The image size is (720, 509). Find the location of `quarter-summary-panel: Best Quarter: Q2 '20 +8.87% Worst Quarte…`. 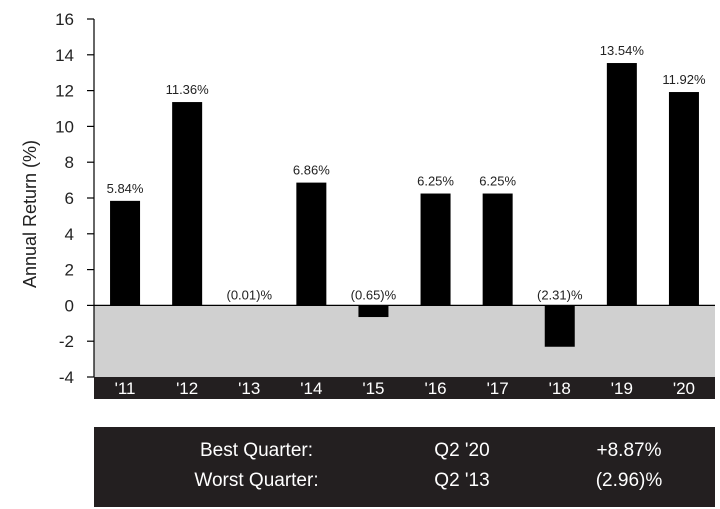

quarter-summary-panel: Best Quarter: Q2 '20 +8.87% Worst Quarte… is located at coordinates (404, 467).